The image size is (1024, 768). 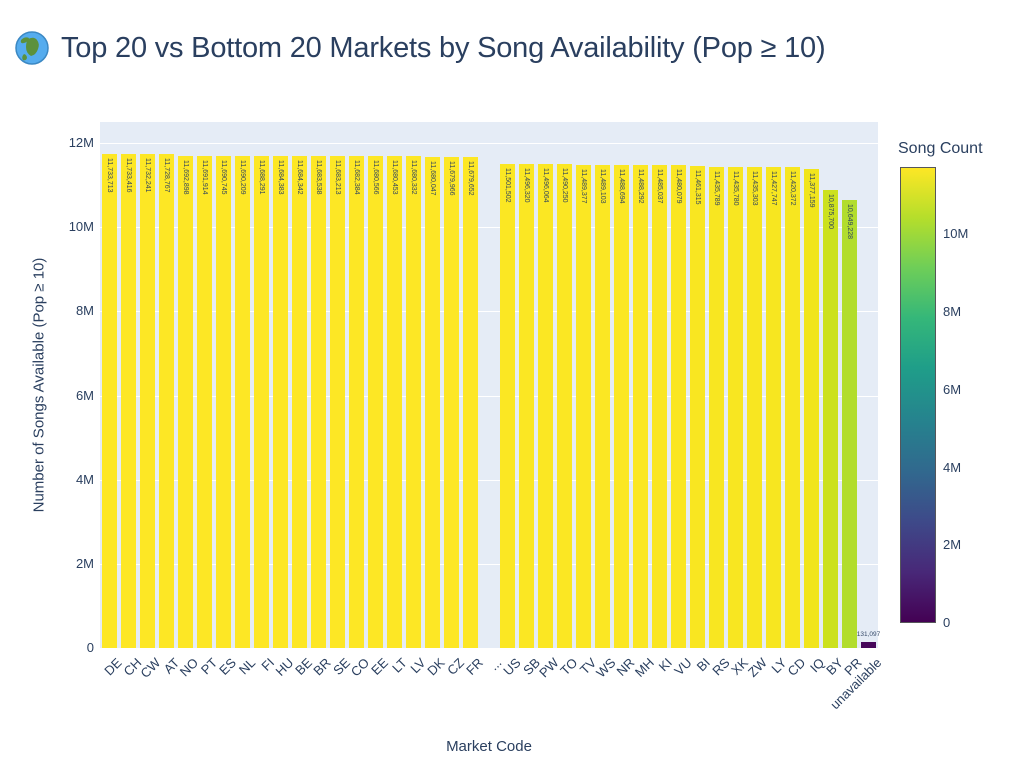 What do you see at coordinates (812, 408) in the screenshot?
I see `bar-IQ` at bounding box center [812, 408].